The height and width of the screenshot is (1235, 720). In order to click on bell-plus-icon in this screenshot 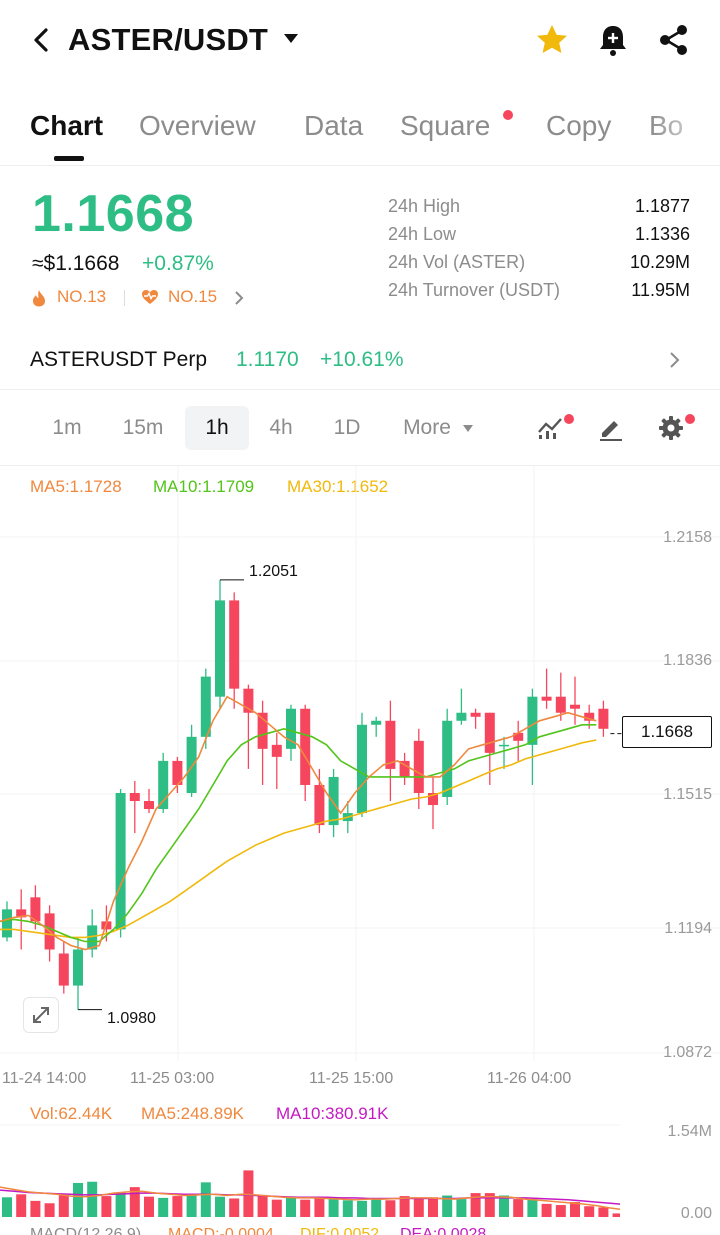, I will do `click(613, 40)`.